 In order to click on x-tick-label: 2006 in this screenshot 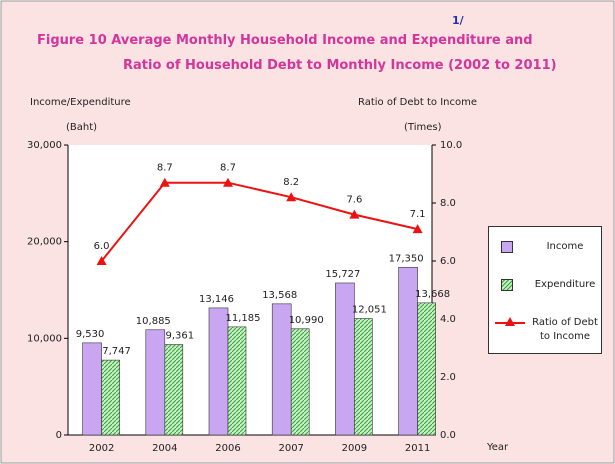, I will do `click(227, 448)`.